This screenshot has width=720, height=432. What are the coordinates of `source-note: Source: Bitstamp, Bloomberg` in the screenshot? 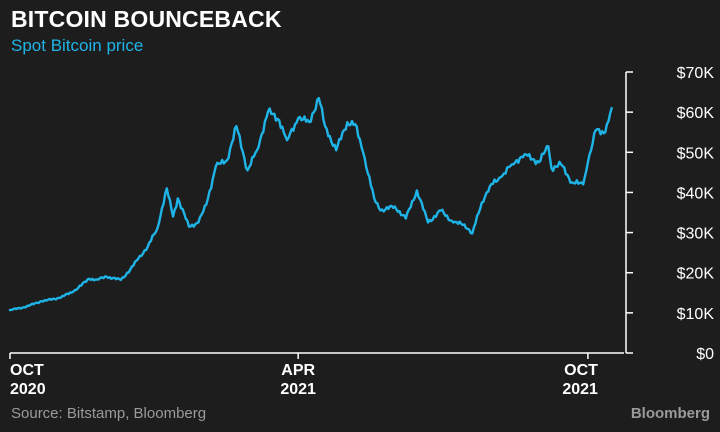 It's located at (109, 413).